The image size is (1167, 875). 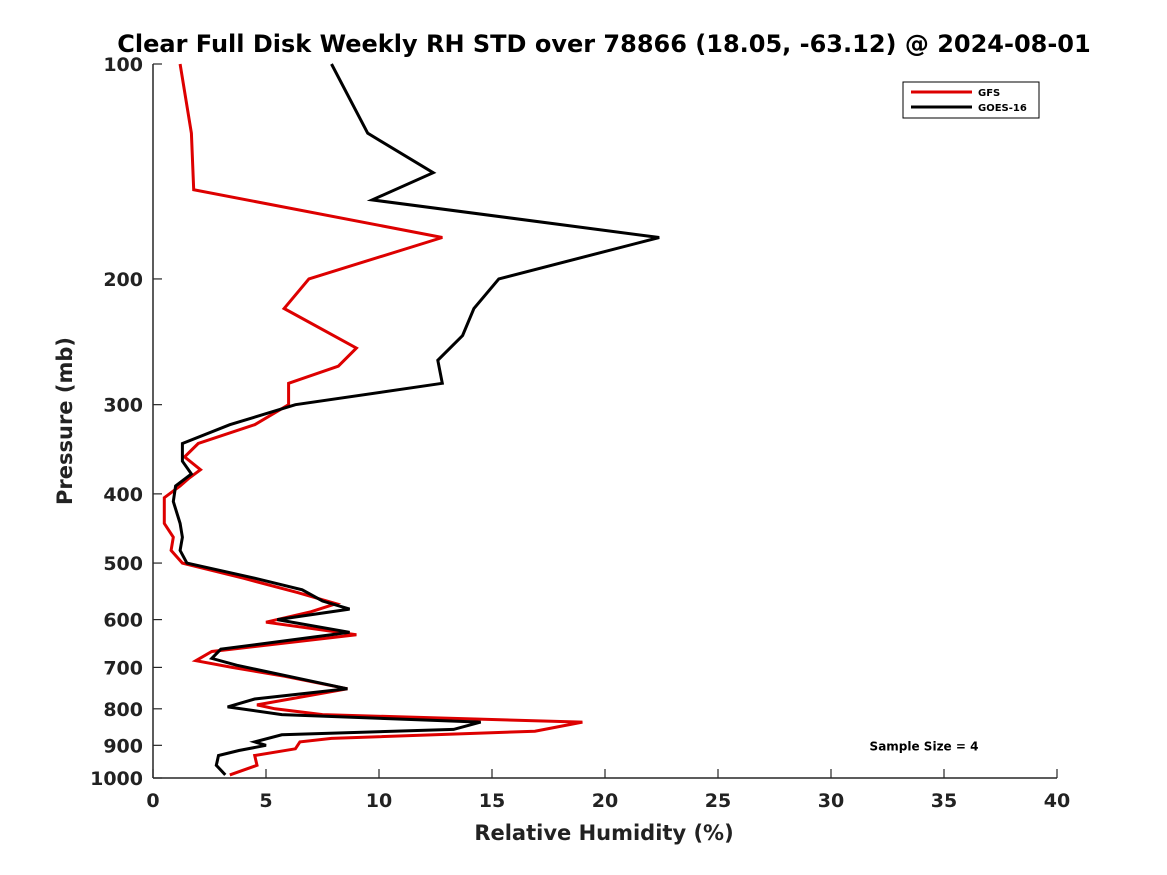 I want to click on y-tick-label: 300, so click(x=123, y=406).